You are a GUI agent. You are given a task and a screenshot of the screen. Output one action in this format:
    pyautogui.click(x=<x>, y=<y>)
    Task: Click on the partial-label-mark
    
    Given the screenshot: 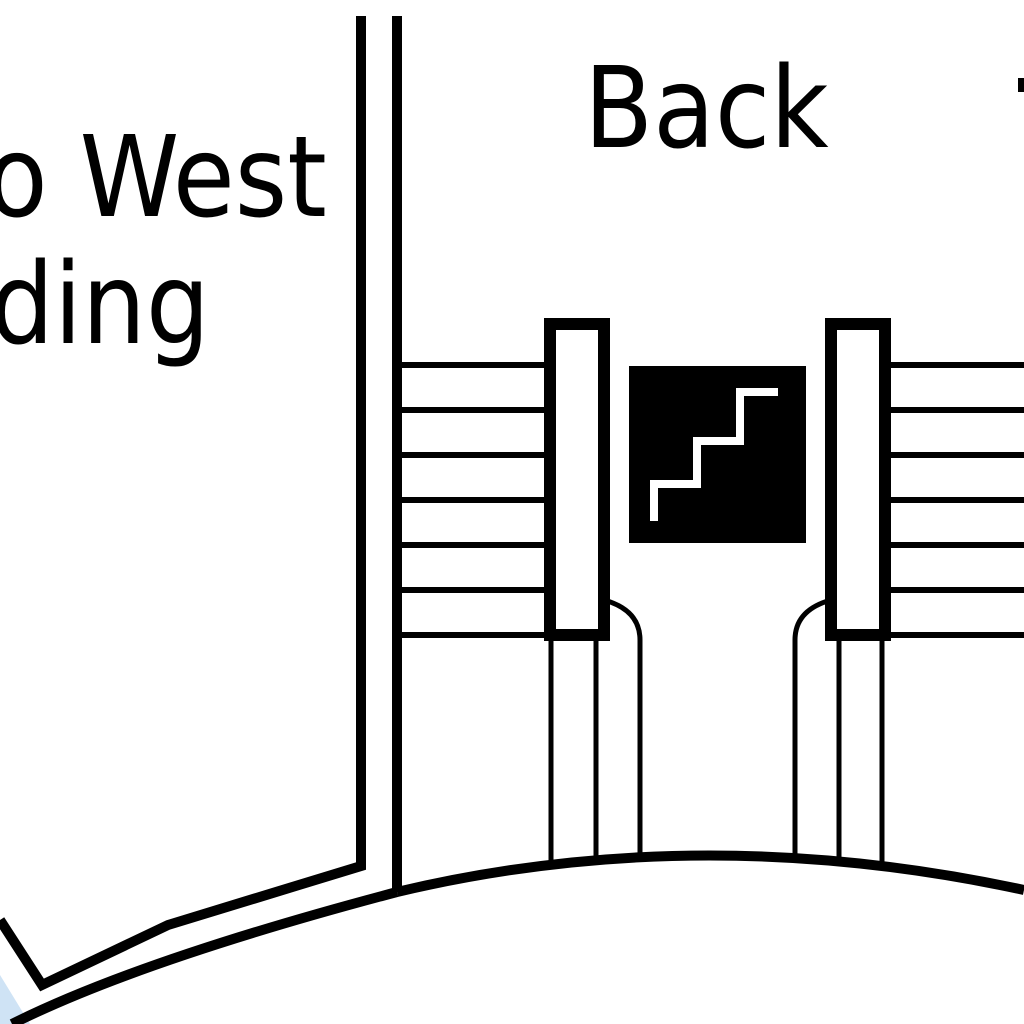 What is the action you would take?
    pyautogui.click(x=1021, y=85)
    